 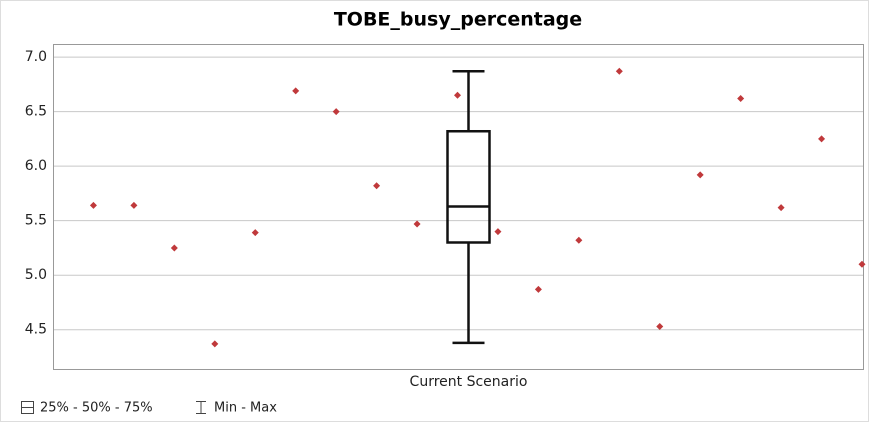 I want to click on chart-title: TOBE_busy_percentage, so click(x=458, y=20).